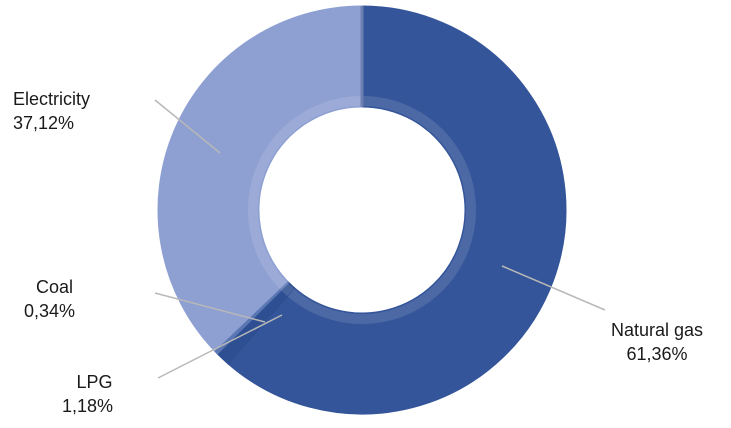  Describe the element at coordinates (381, 210) in the screenshot. I see `slice-natural-gas-bevel` at that location.